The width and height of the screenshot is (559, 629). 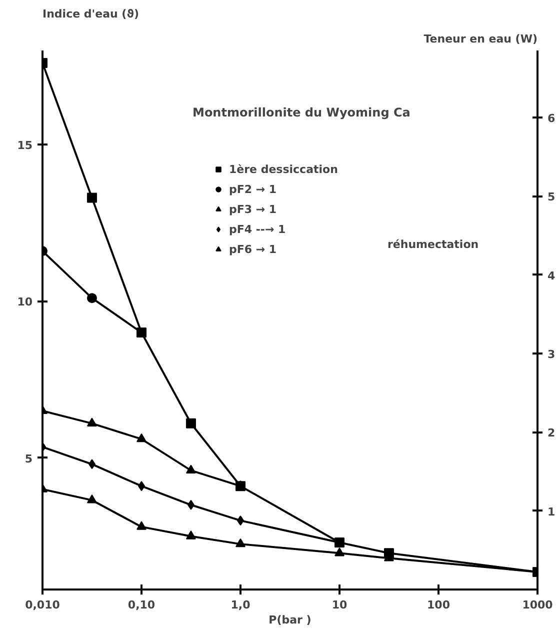 I want to click on y2-axis-title: Teneur en eau (W), so click(x=481, y=39).